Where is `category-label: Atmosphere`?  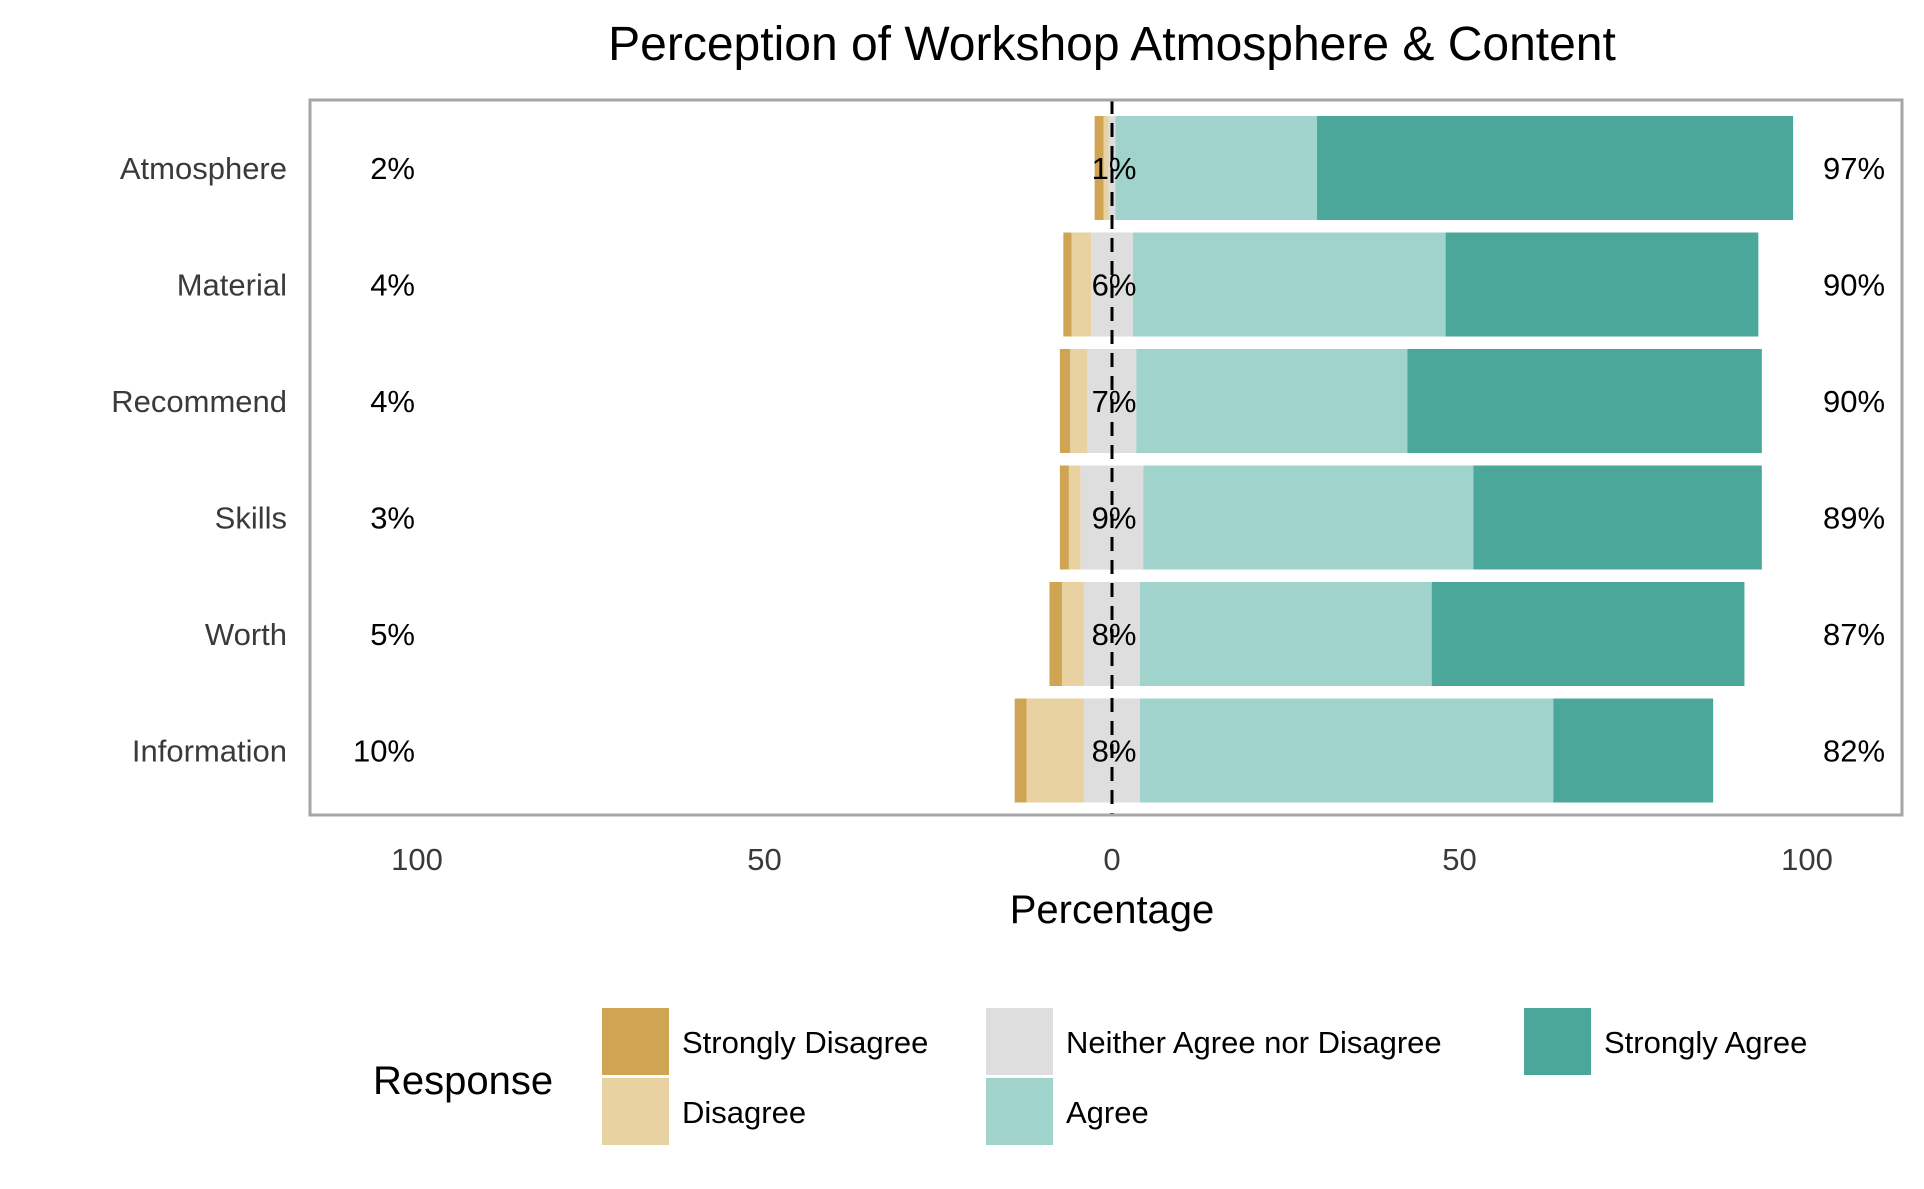 category-label: Atmosphere is located at coordinates (203, 168).